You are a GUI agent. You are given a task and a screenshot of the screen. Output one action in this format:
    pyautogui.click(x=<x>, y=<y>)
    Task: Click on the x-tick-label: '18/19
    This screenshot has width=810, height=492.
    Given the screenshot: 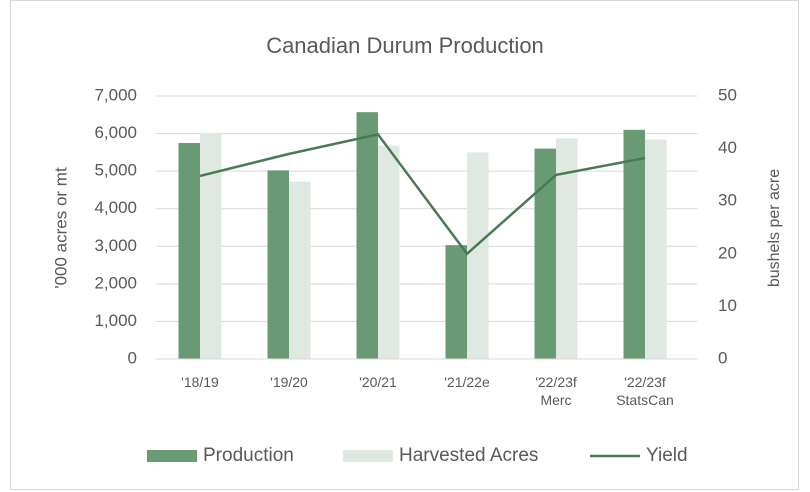 What is the action you would take?
    pyautogui.click(x=200, y=382)
    